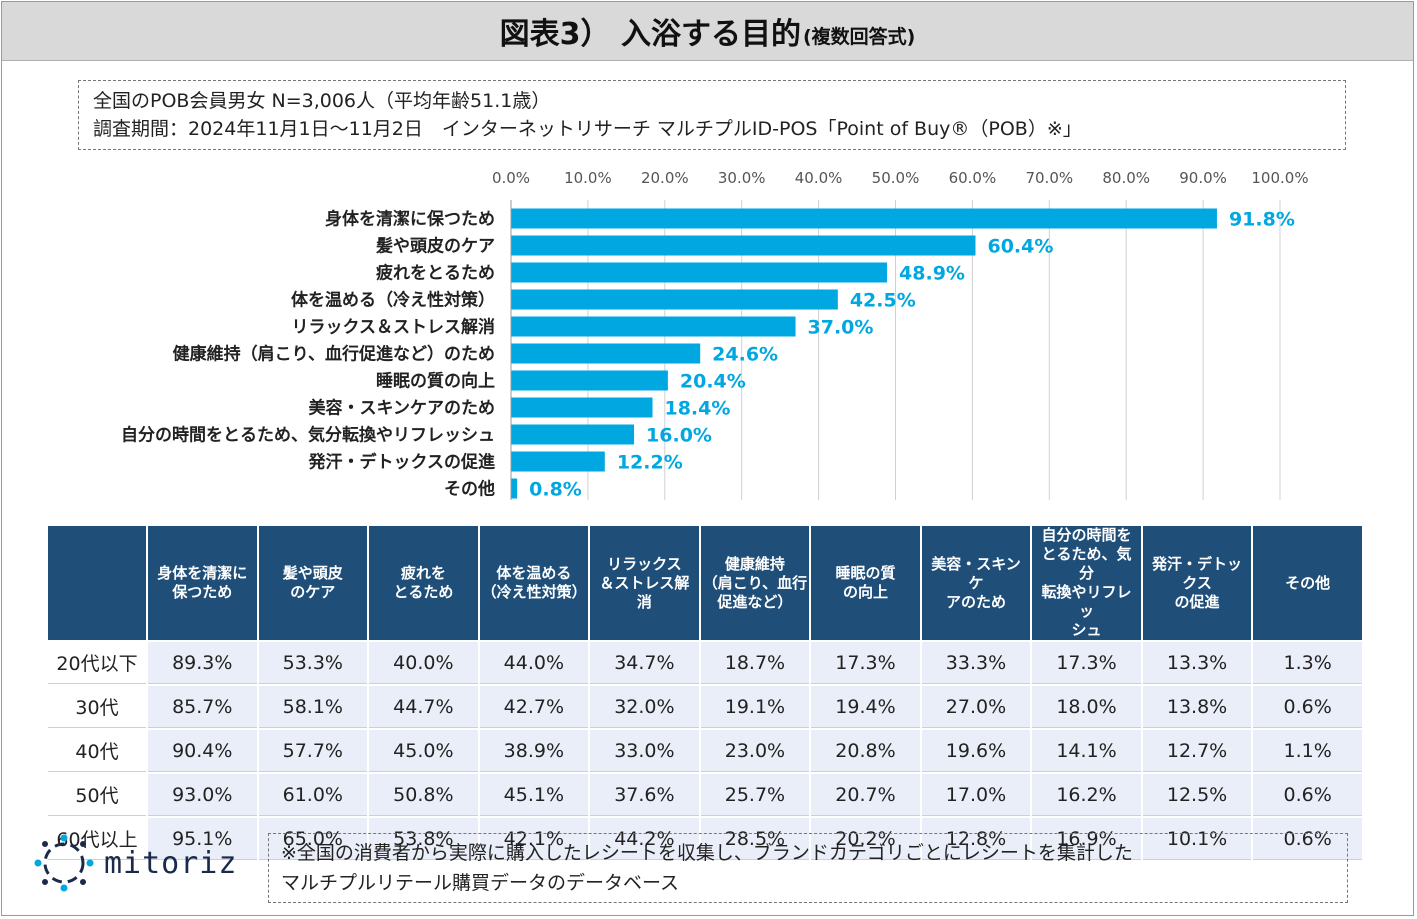  What do you see at coordinates (644, 795) in the screenshot?
I see `table-cell: 37.6%` at bounding box center [644, 795].